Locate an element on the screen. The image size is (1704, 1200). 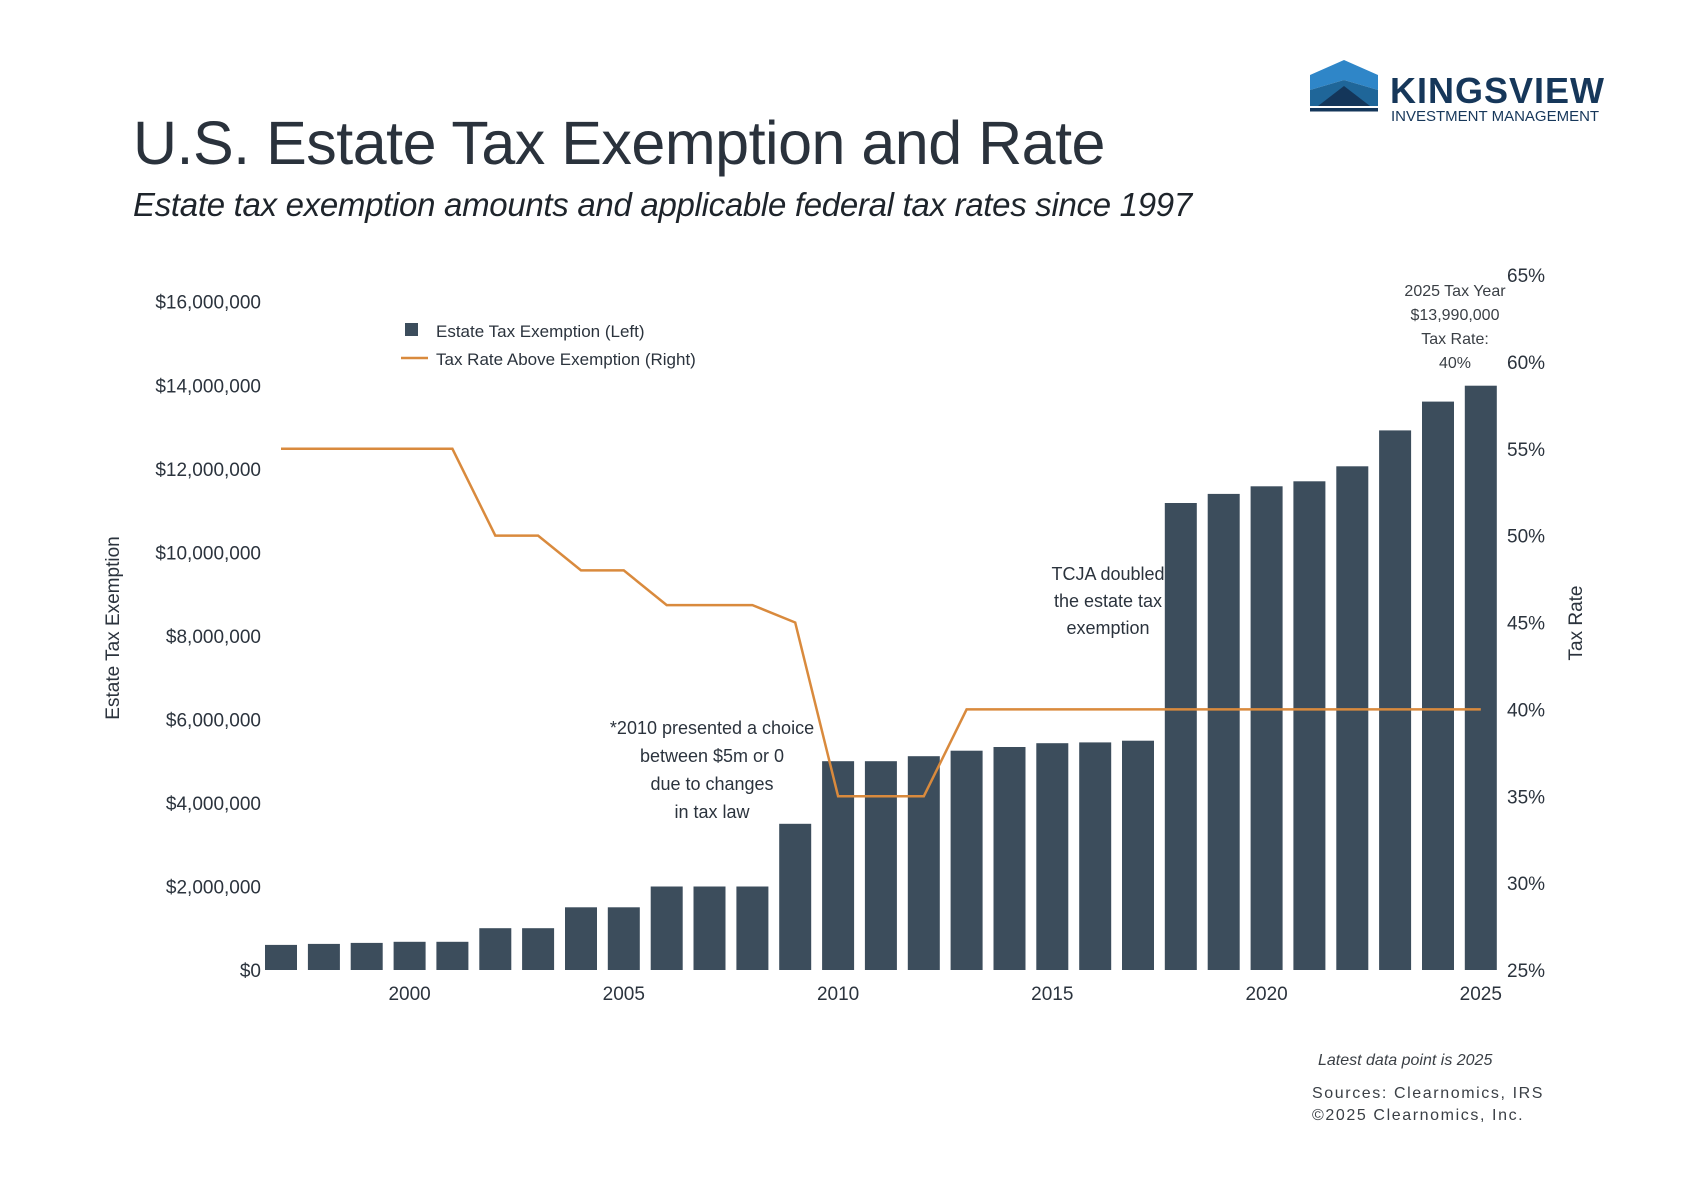
y-tick-label: $14,000,000 is located at coordinates (208, 386).